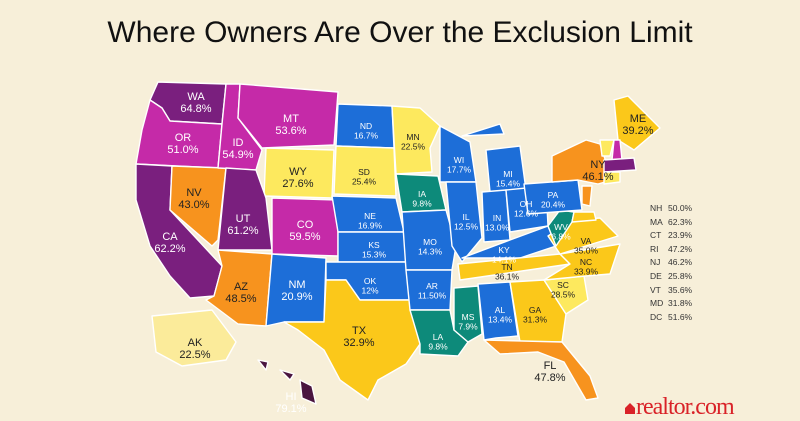 The image size is (800, 421). Describe the element at coordinates (700, 304) in the screenshot. I see `legend-row-md: MD 31.8%` at that location.